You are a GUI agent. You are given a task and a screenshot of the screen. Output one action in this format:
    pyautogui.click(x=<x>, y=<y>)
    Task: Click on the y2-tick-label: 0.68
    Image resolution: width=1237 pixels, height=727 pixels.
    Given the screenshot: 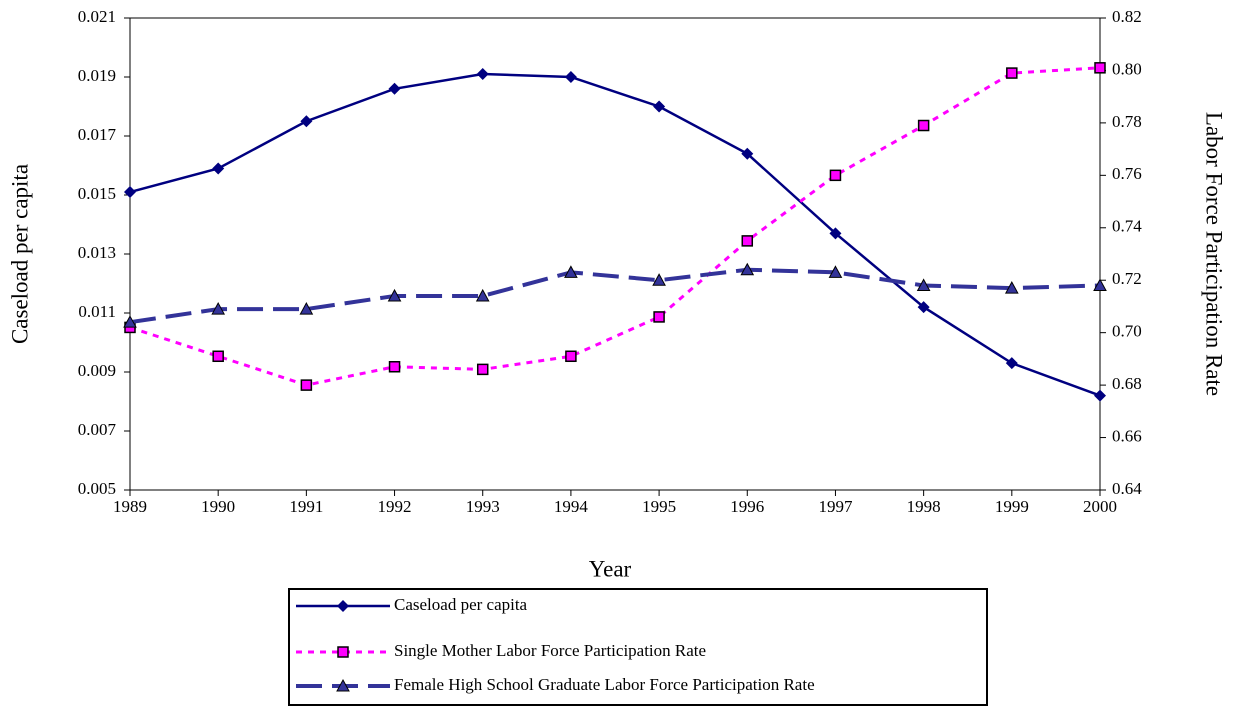 What is the action you would take?
    pyautogui.click(x=1127, y=383)
    